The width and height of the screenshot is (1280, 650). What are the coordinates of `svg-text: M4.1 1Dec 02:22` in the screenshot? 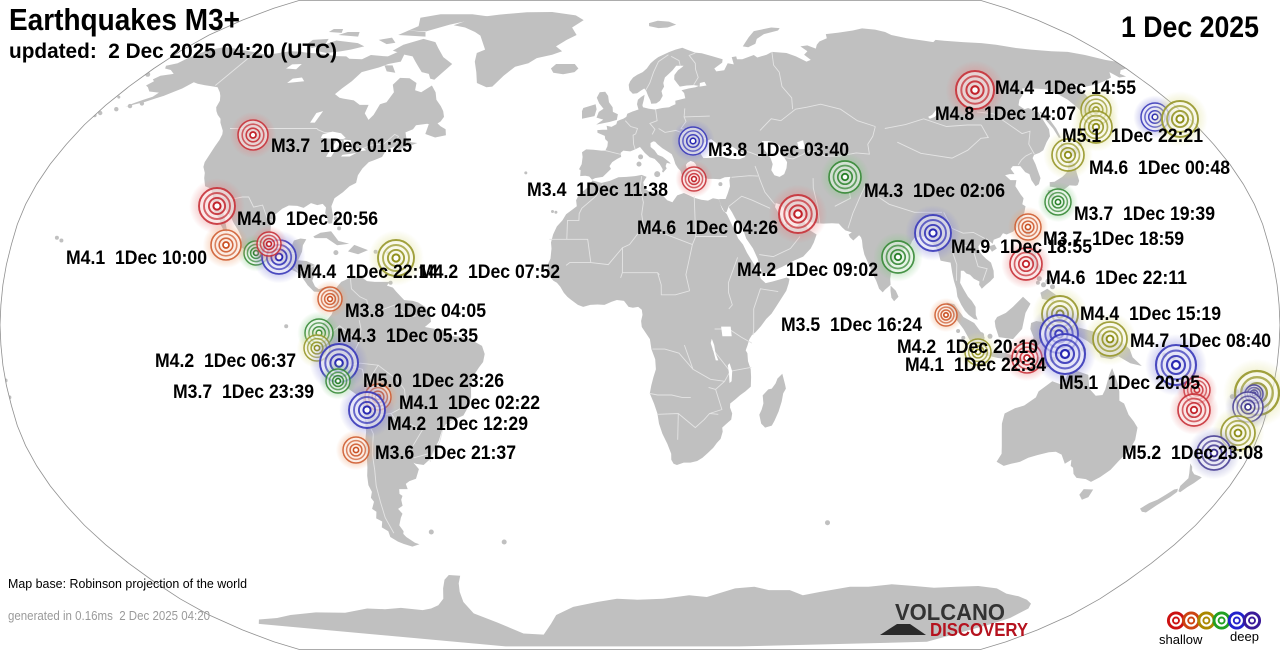 It's located at (469, 403).